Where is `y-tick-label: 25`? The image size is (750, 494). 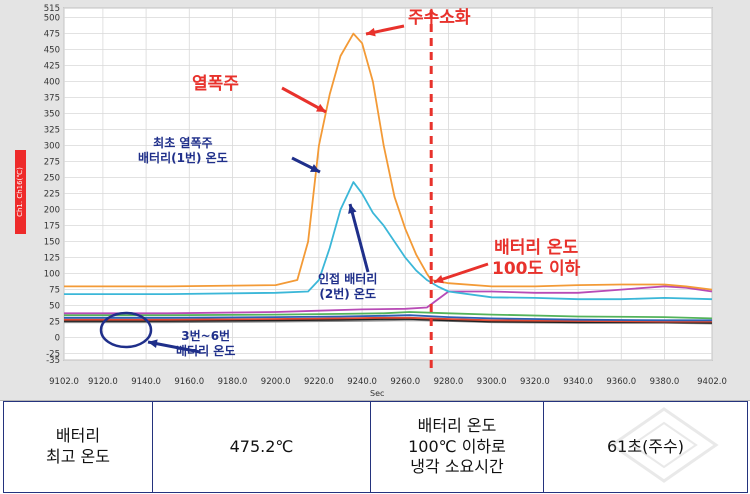
y-tick-label: 25 is located at coordinates (54, 323).